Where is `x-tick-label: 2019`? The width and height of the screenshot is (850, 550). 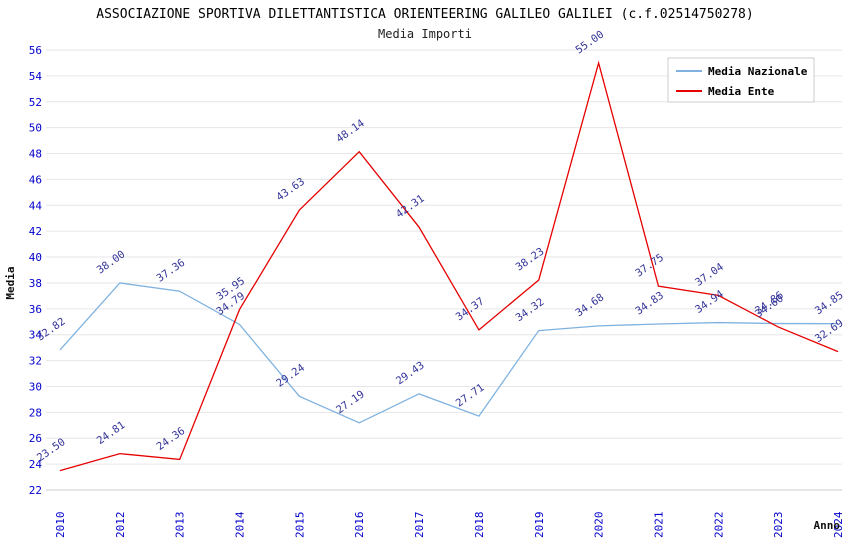
x-tick-label: 2019 is located at coordinates (539, 525).